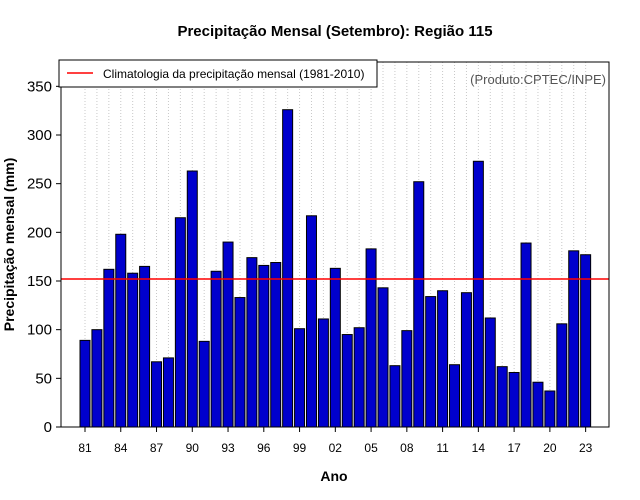 This screenshot has width=640, height=500. I want to click on credit-text: (Produto:CPTEC/INPE), so click(538, 79).